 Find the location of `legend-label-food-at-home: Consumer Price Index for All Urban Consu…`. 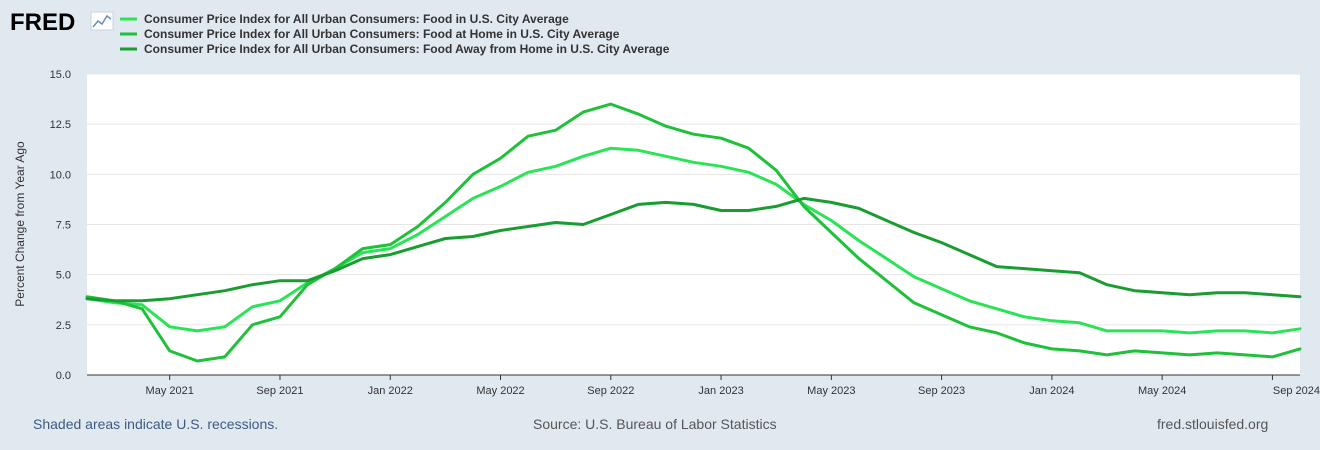

legend-label-food-at-home: Consumer Price Index for All Urban Consu… is located at coordinates (382, 34).